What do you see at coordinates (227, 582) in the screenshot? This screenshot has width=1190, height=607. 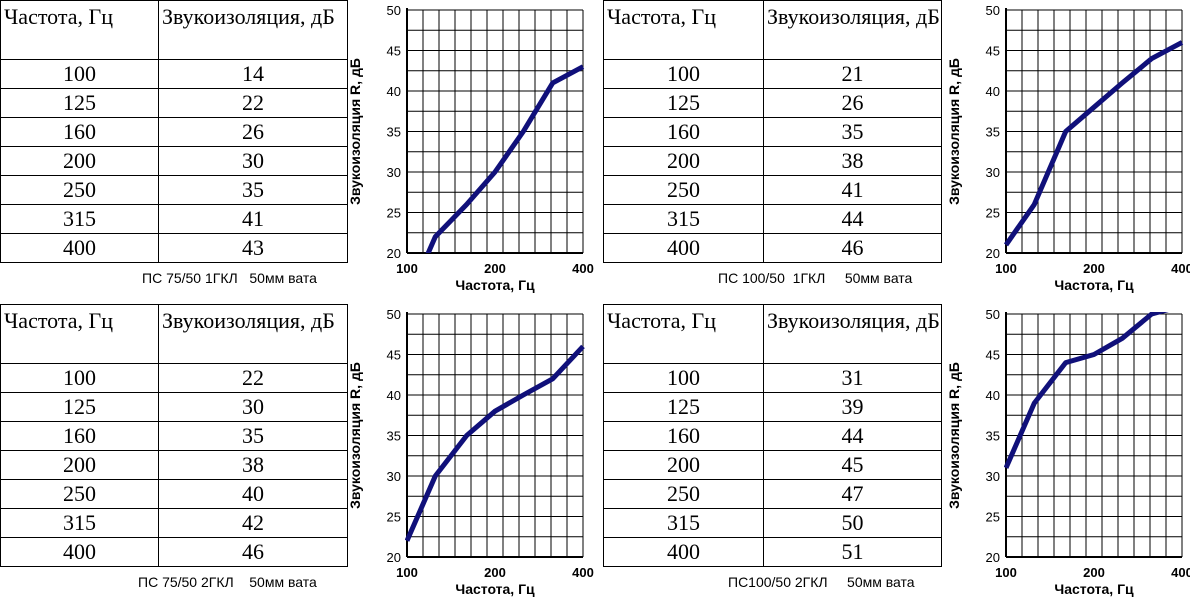 I see `table-caption: ПС 75/50 2ГКЛ 50мм вата` at bounding box center [227, 582].